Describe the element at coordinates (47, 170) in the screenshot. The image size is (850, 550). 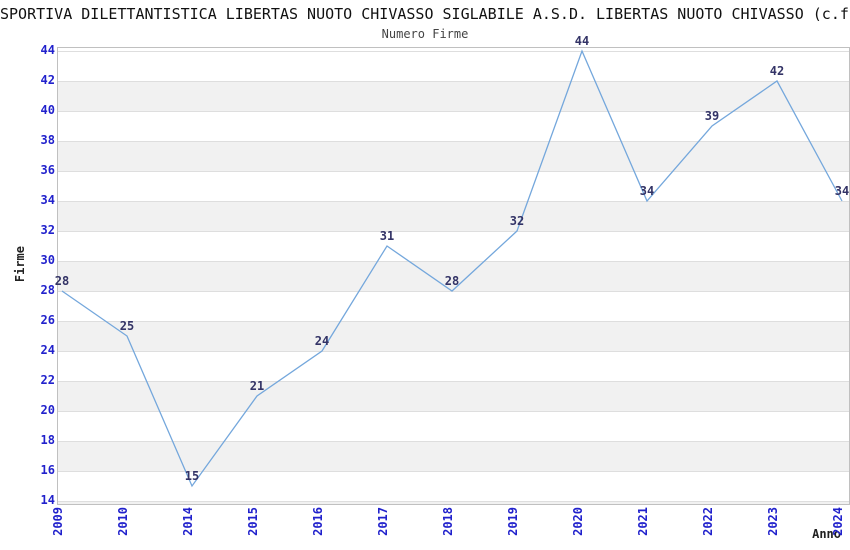
I see `y-tick-label: 36` at that location.